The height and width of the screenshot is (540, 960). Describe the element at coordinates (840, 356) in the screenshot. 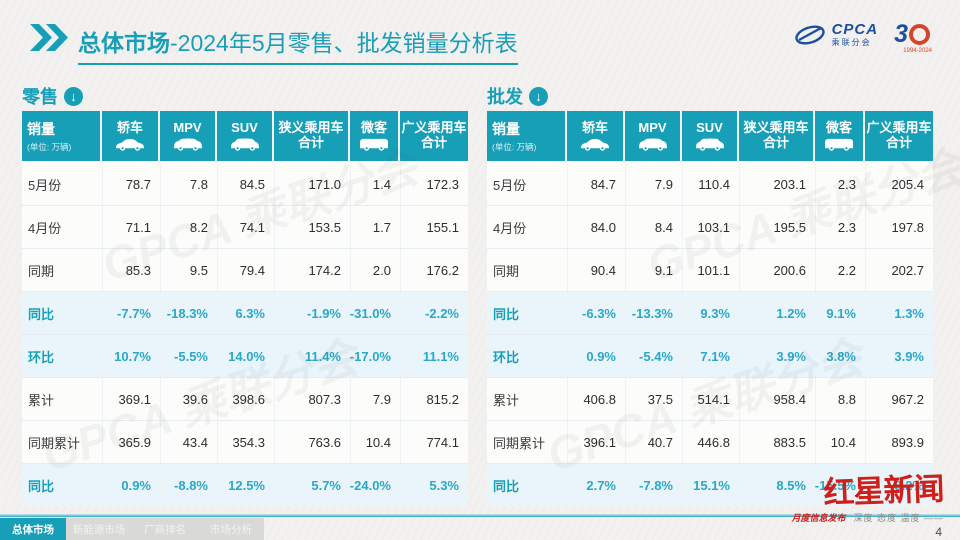

I see `table-cell: 3.8%` at that location.